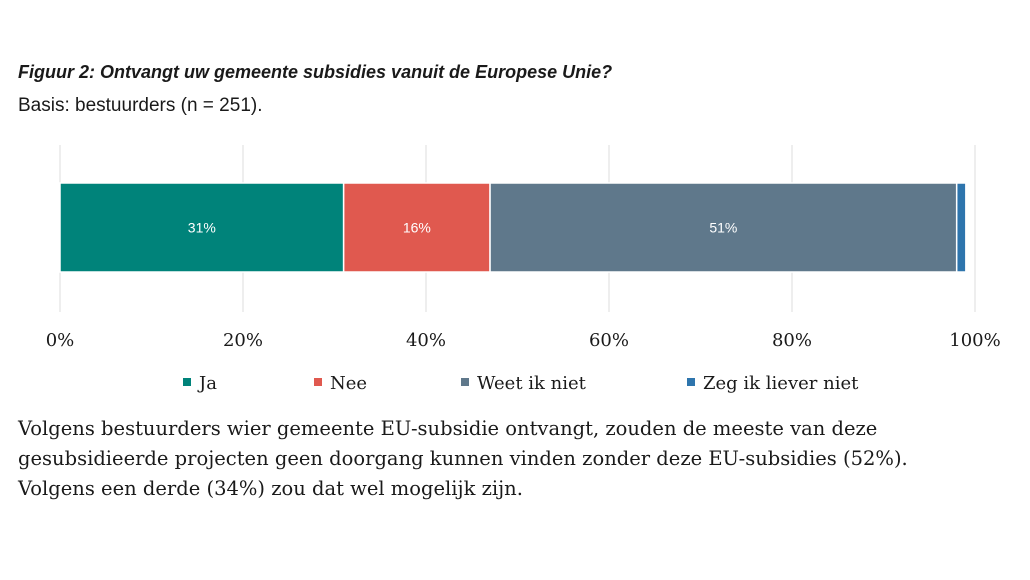 Image resolution: width=1030 pixels, height=580 pixels. I want to click on bar-label-0: 31%, so click(202, 228).